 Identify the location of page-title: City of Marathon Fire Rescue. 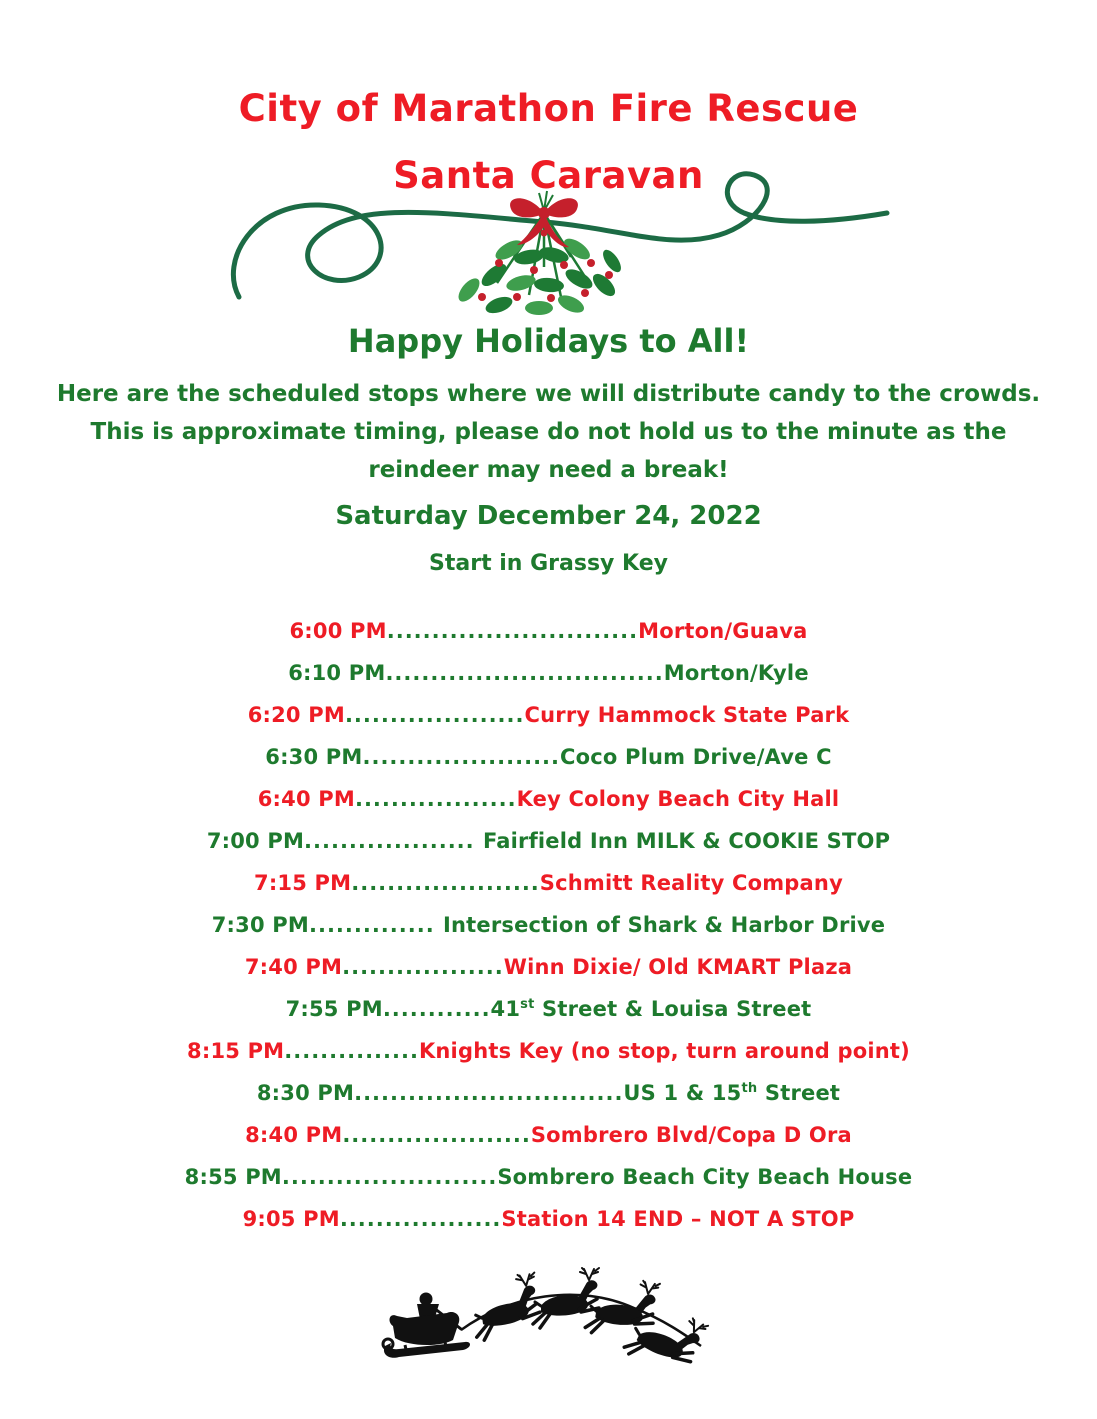
(548, 108).